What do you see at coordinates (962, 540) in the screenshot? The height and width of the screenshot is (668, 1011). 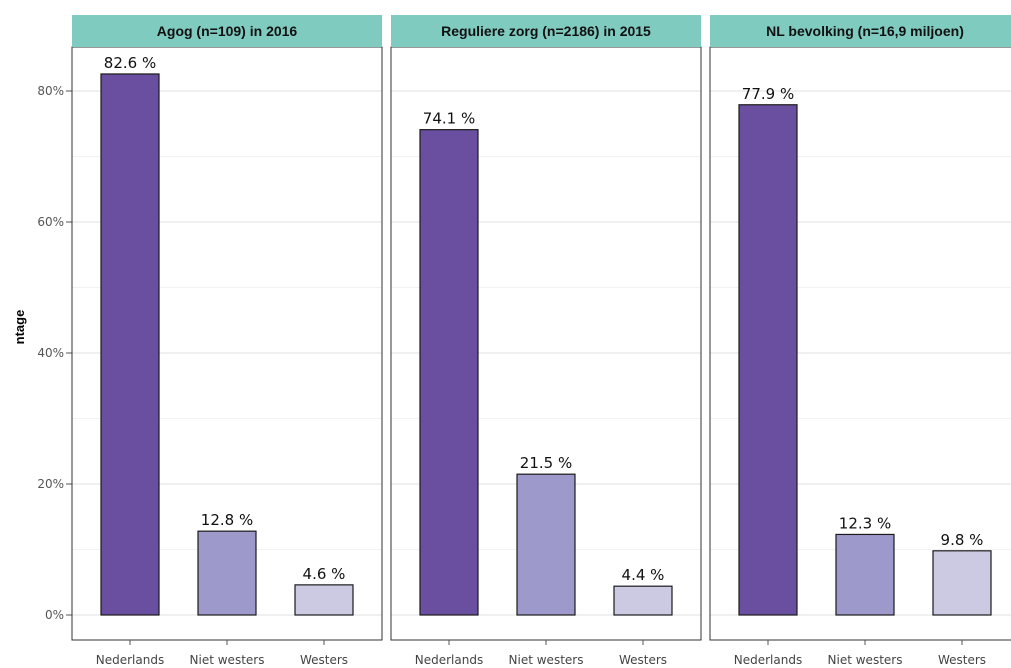 I see `bar-value-label: 9.8 %` at bounding box center [962, 540].